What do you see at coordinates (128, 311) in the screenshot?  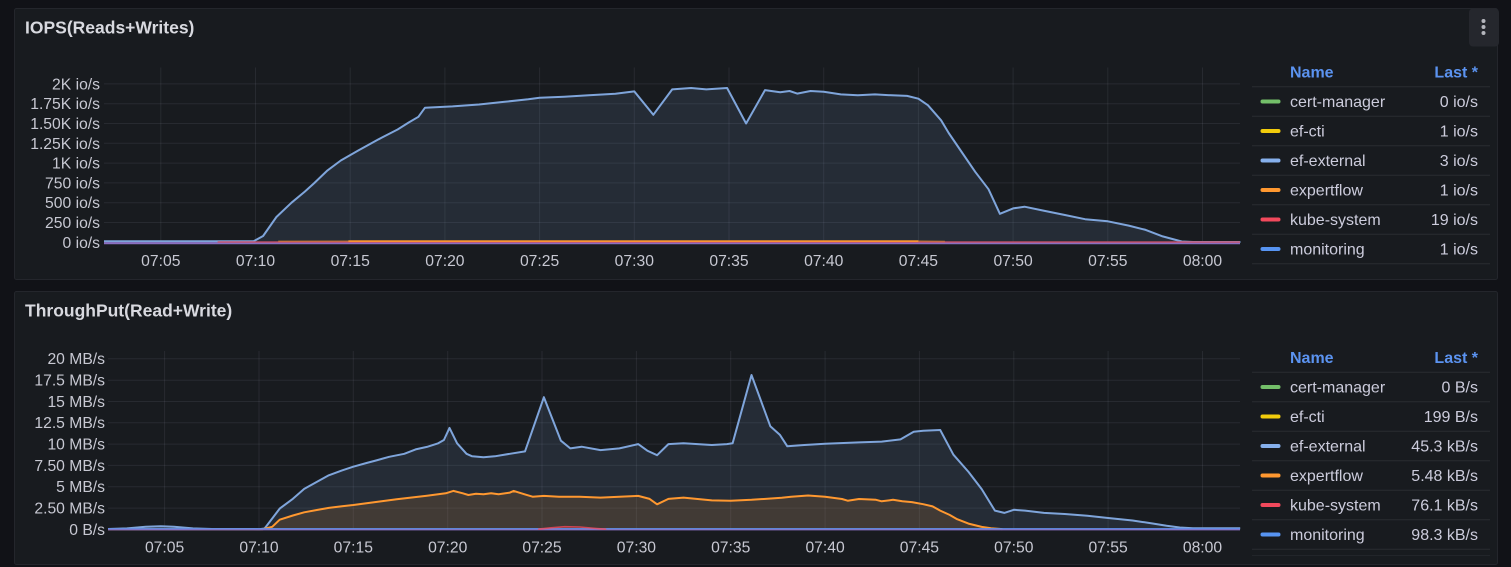 I see `svg-text: ThroughPut(Read+Write)` at bounding box center [128, 311].